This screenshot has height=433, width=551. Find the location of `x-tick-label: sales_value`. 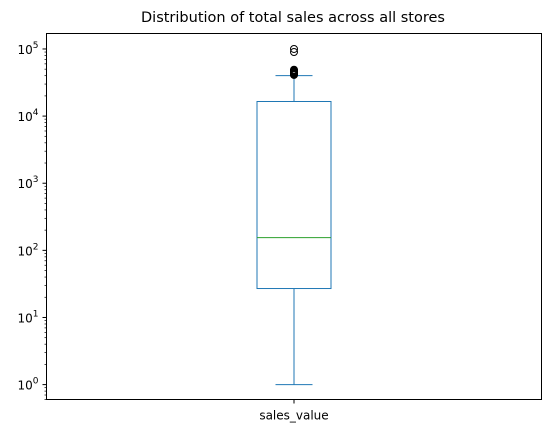

x-tick-label: sales_value is located at coordinates (293, 416).